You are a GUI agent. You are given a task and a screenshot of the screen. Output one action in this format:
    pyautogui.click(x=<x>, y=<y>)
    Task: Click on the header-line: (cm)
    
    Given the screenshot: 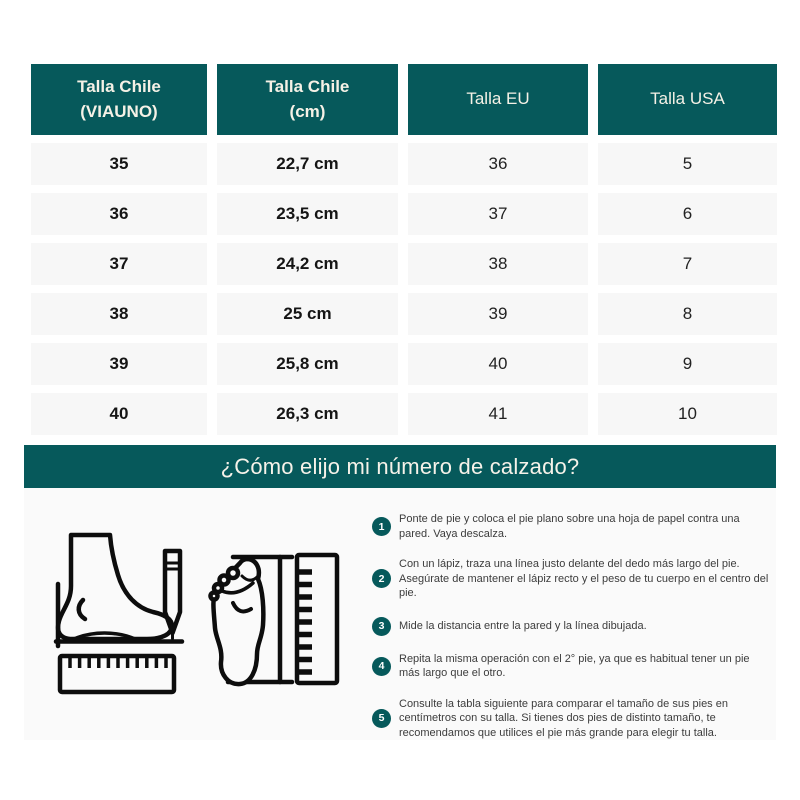 What is the action you would take?
    pyautogui.click(x=307, y=111)
    